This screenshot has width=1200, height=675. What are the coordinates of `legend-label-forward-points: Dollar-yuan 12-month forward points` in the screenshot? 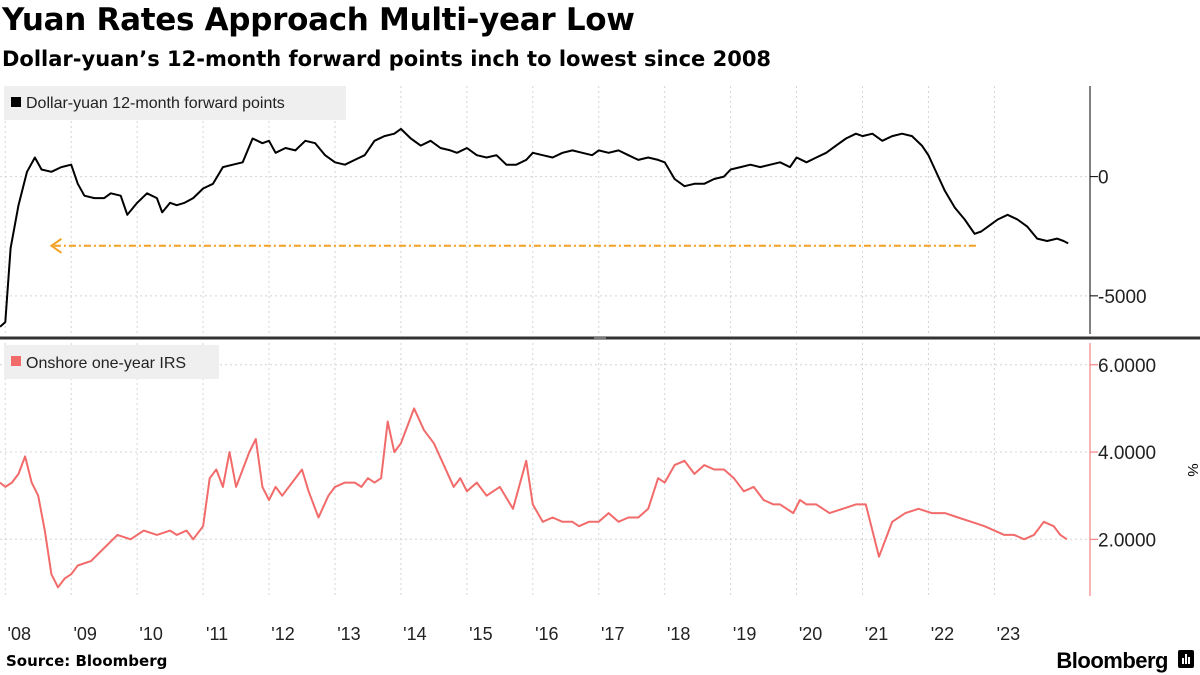 It's located at (155, 103).